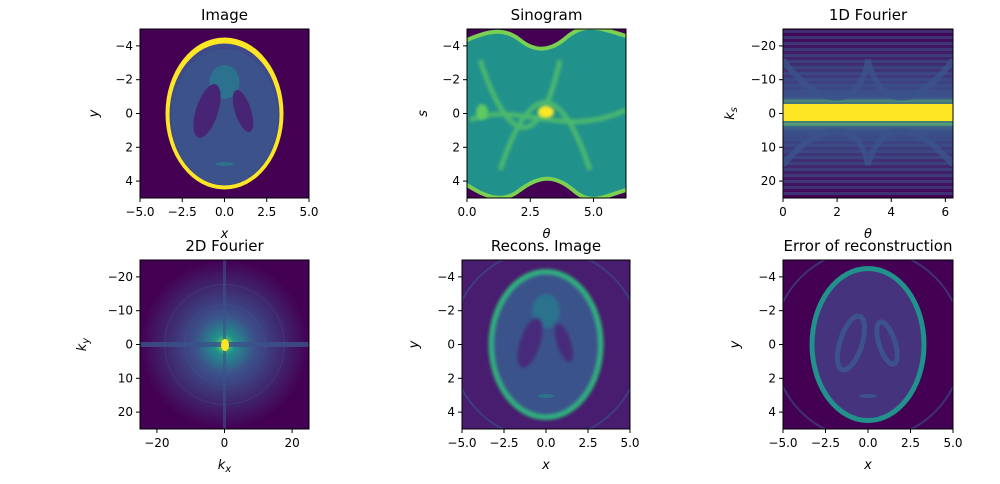 This screenshot has height=484, width=1000. What do you see at coordinates (83, 344) in the screenshot?
I see `panel-fourier2d-ylabel: ky` at bounding box center [83, 344].